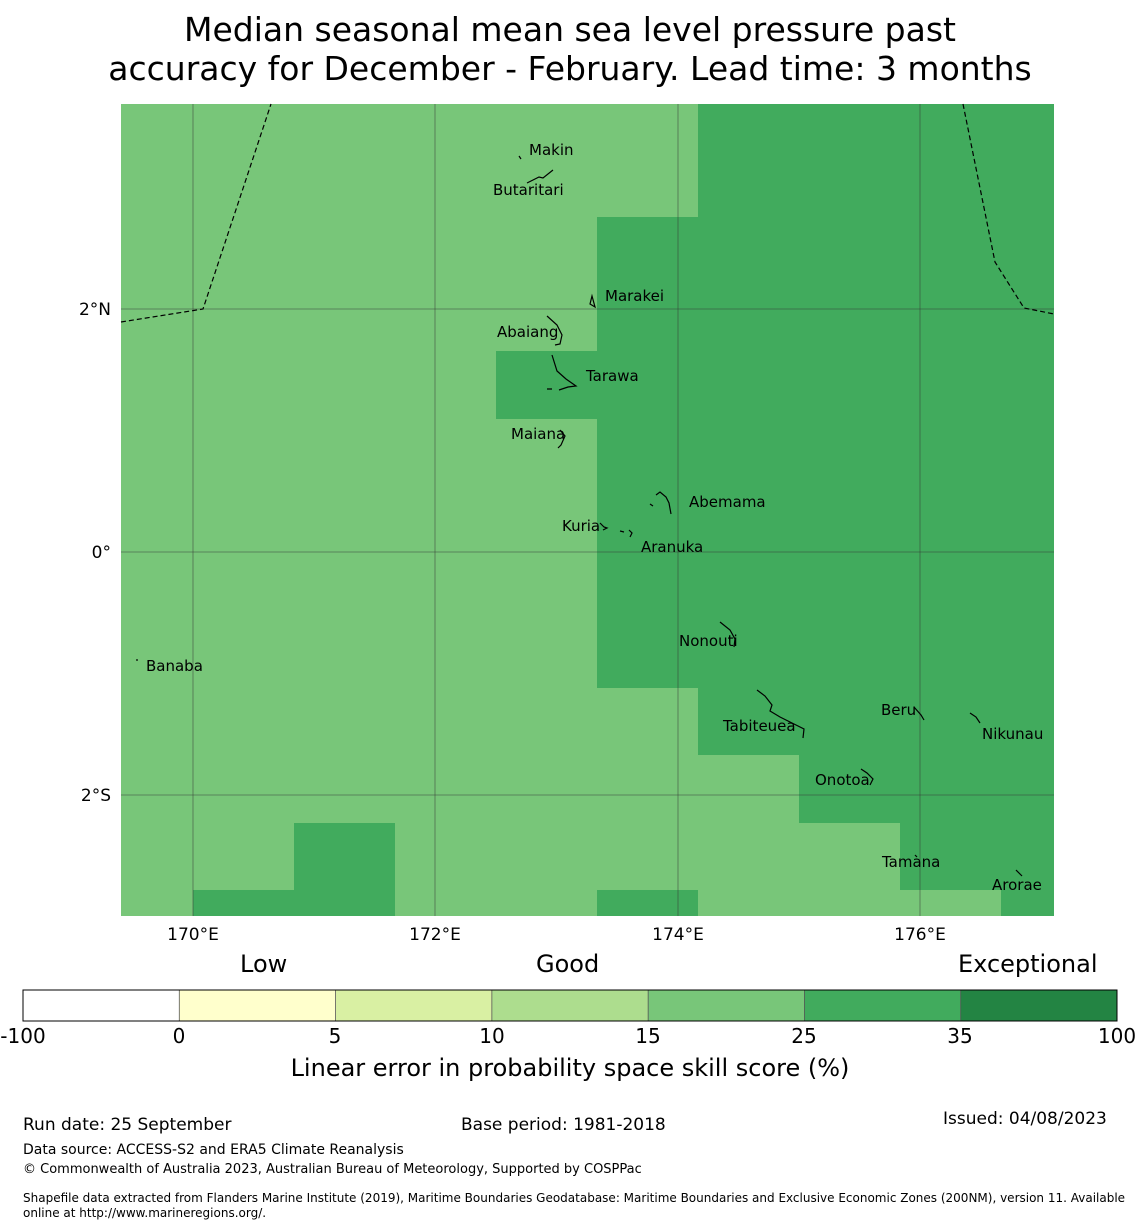 This screenshot has height=1230, width=1140. I want to click on island-label: Abaiang, so click(527, 332).